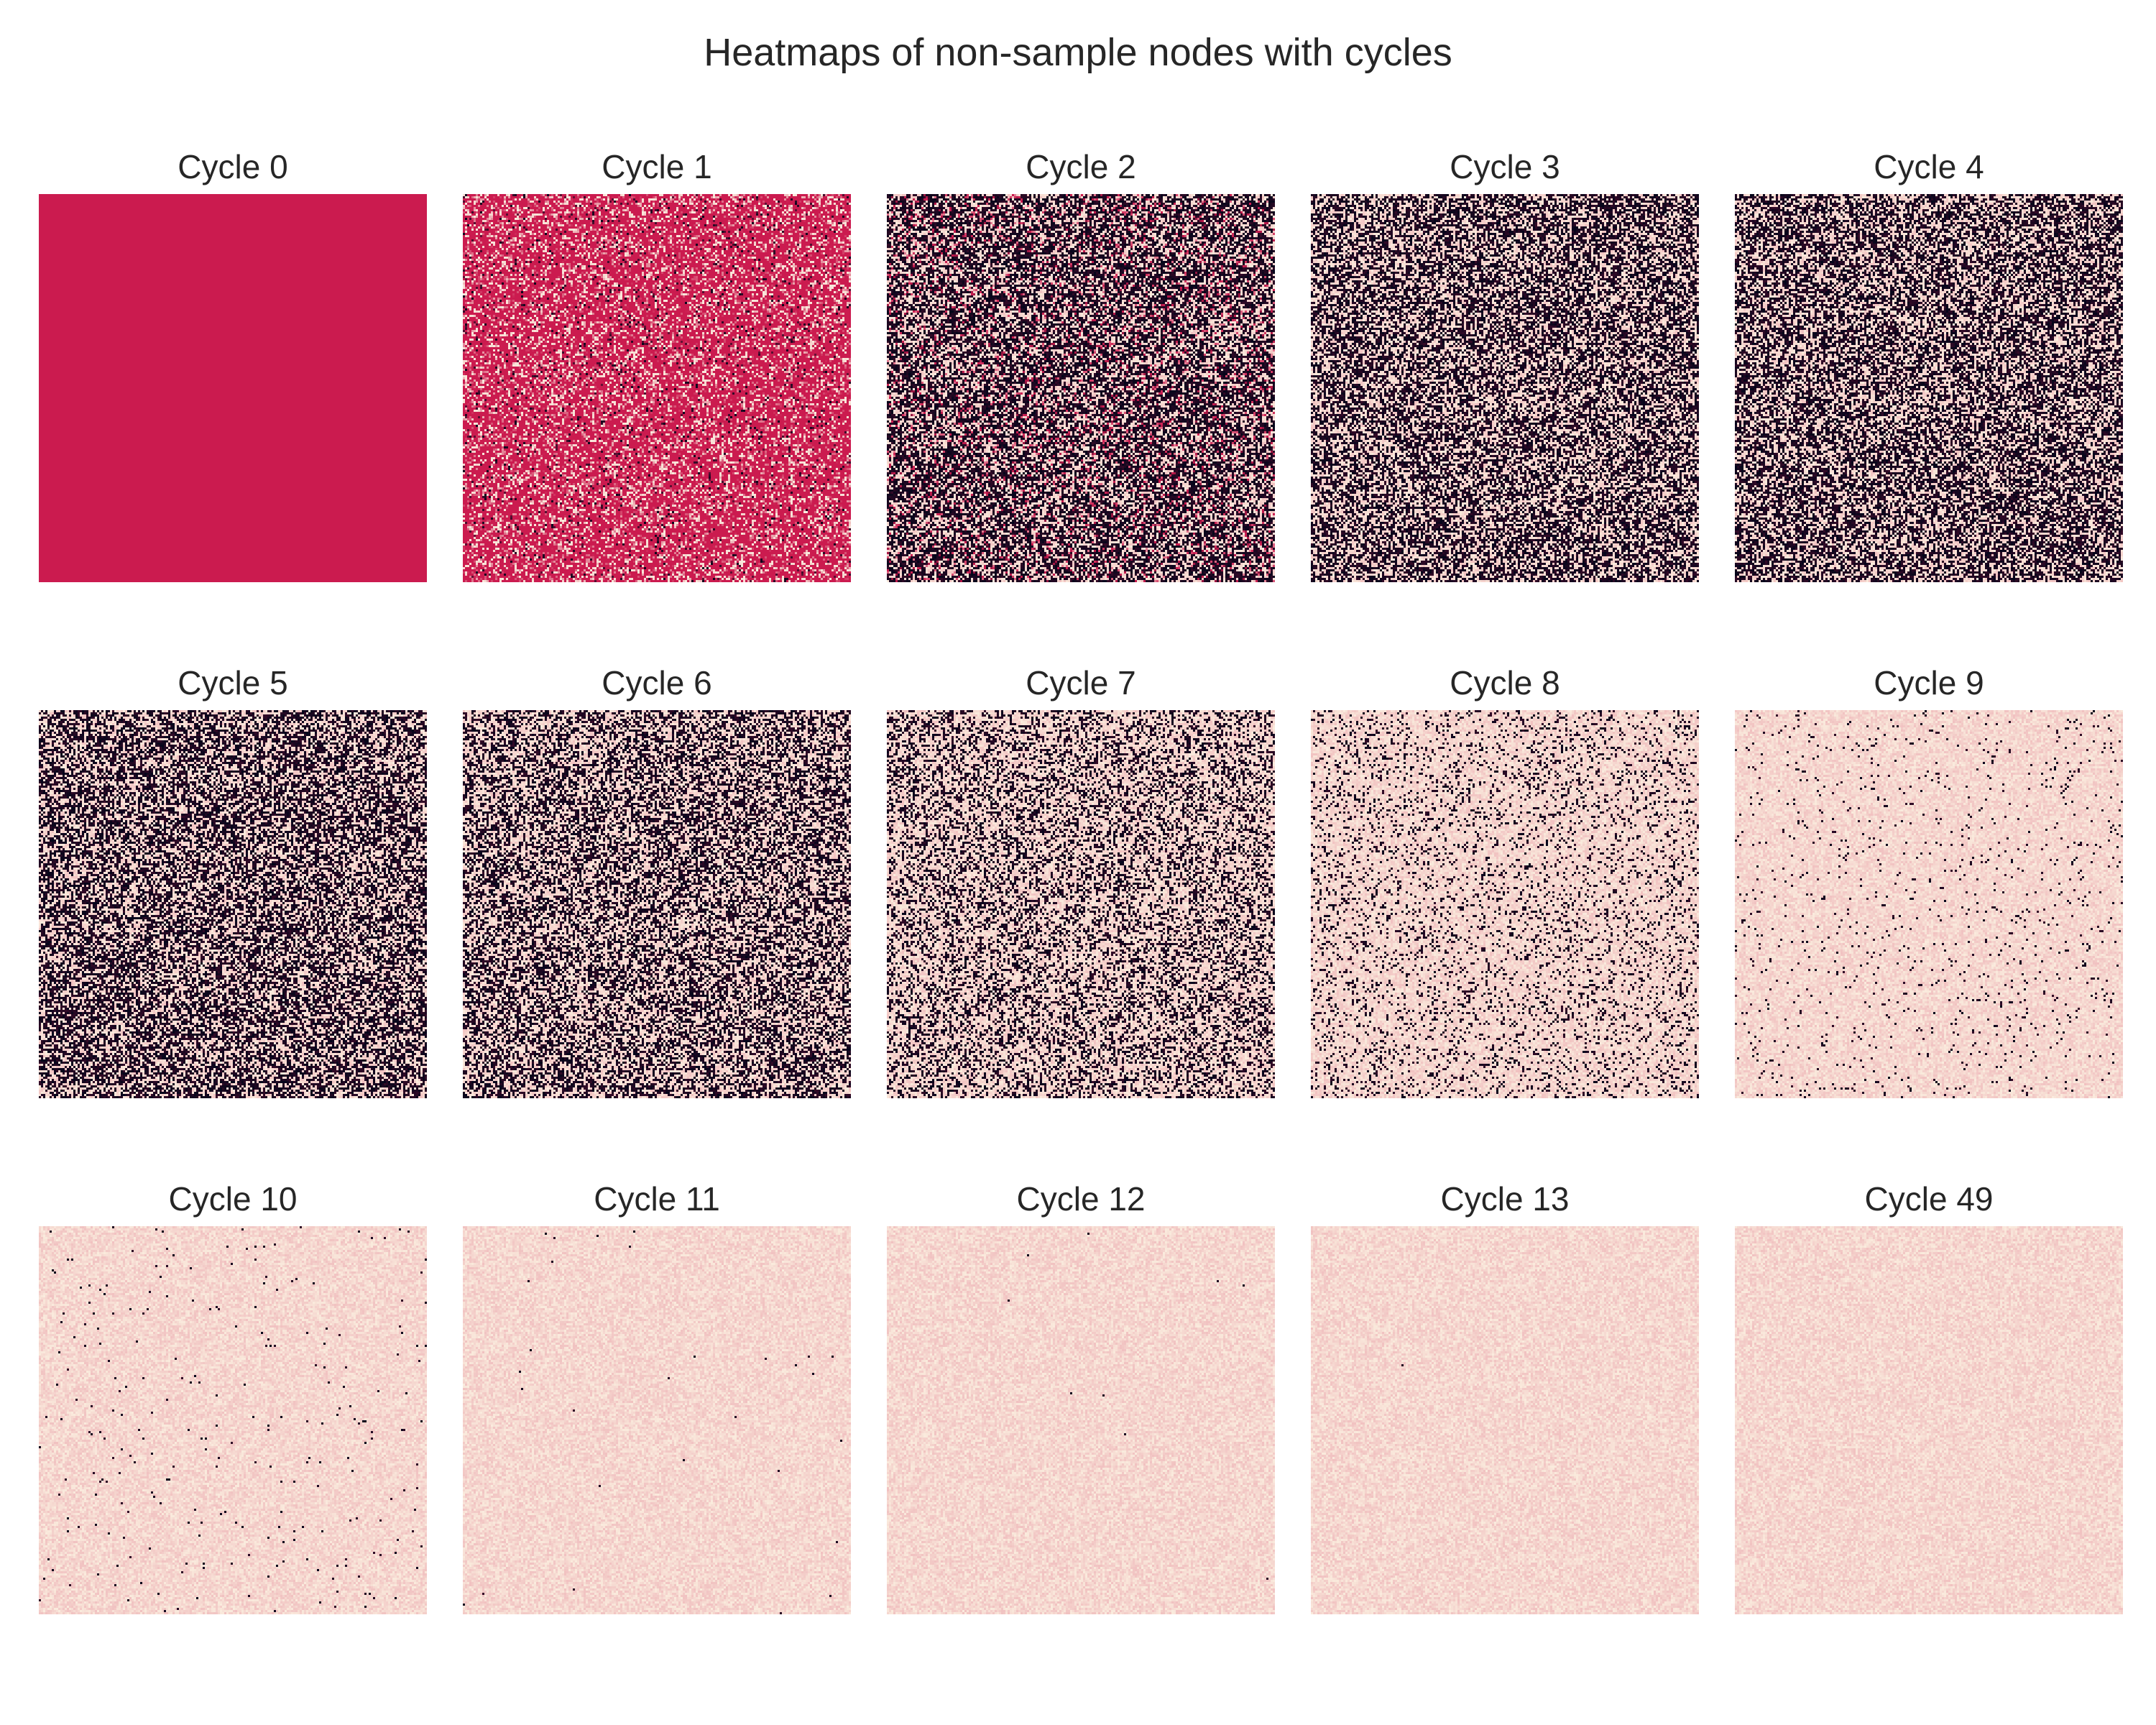  Describe the element at coordinates (1081, 1199) in the screenshot. I see `heatmap-panel-title: Cycle 12` at that location.